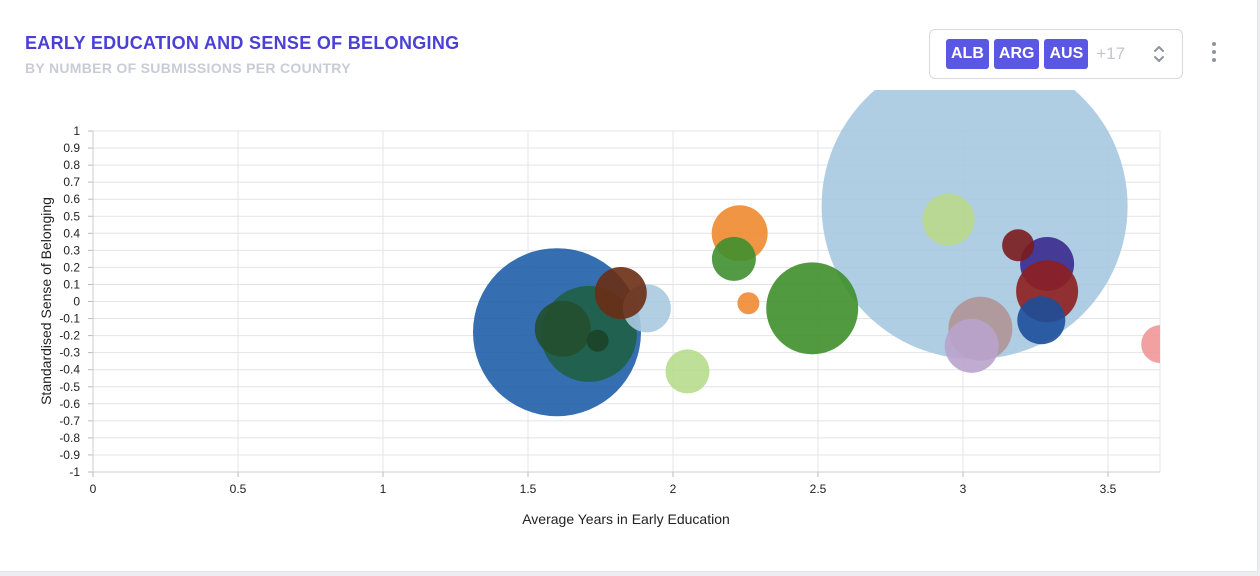  Describe the element at coordinates (69, 455) in the screenshot. I see `y-tick-label: -0.9` at that location.